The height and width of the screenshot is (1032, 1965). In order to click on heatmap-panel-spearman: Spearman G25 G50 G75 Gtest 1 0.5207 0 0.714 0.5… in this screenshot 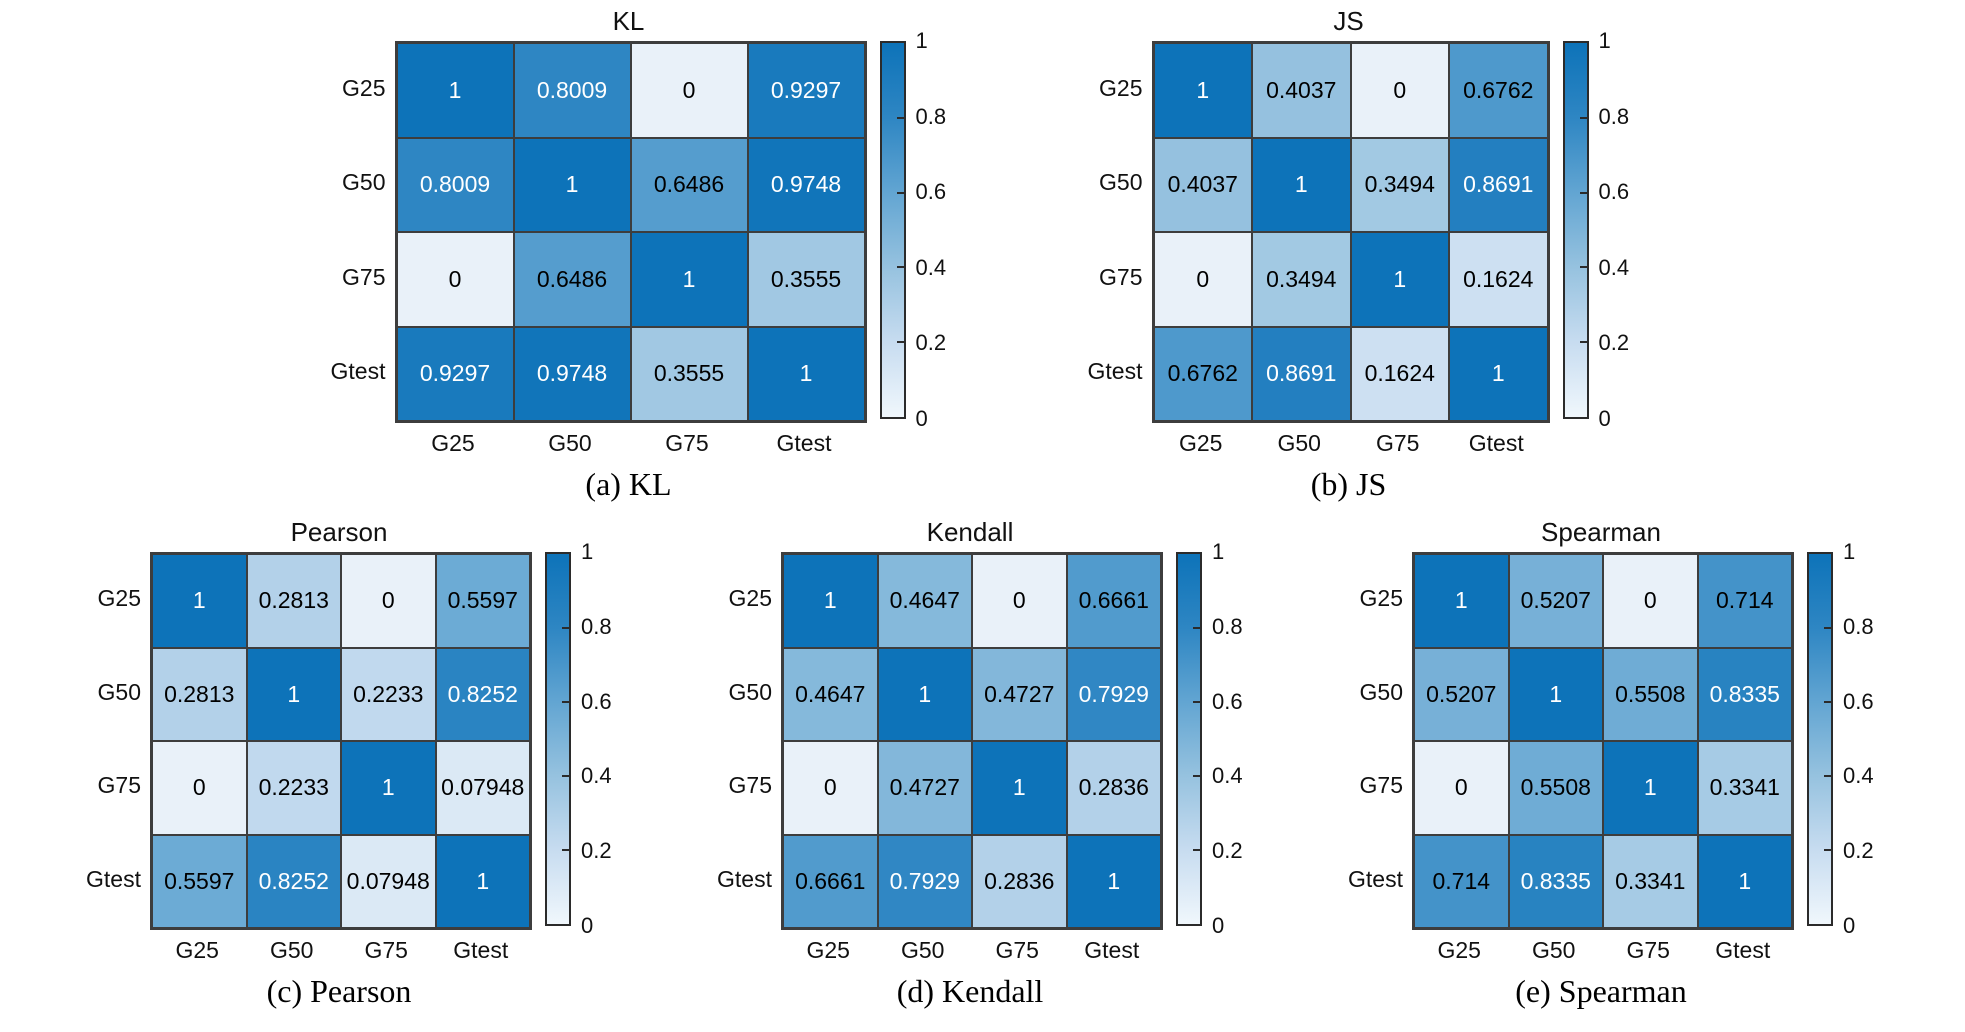, I will do `click(1613, 763)`.